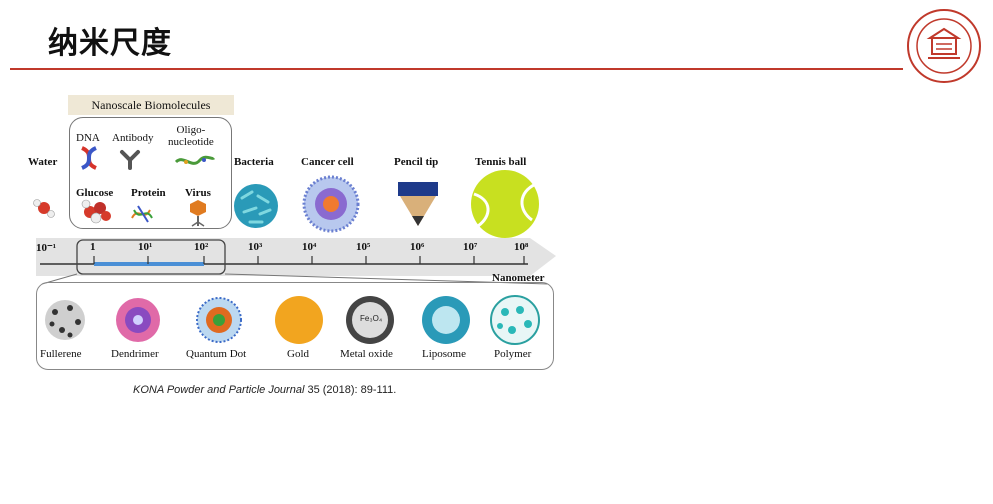 This screenshot has height=504, width=993. Describe the element at coordinates (43, 162) in the screenshot. I see `water-label: Water` at that location.